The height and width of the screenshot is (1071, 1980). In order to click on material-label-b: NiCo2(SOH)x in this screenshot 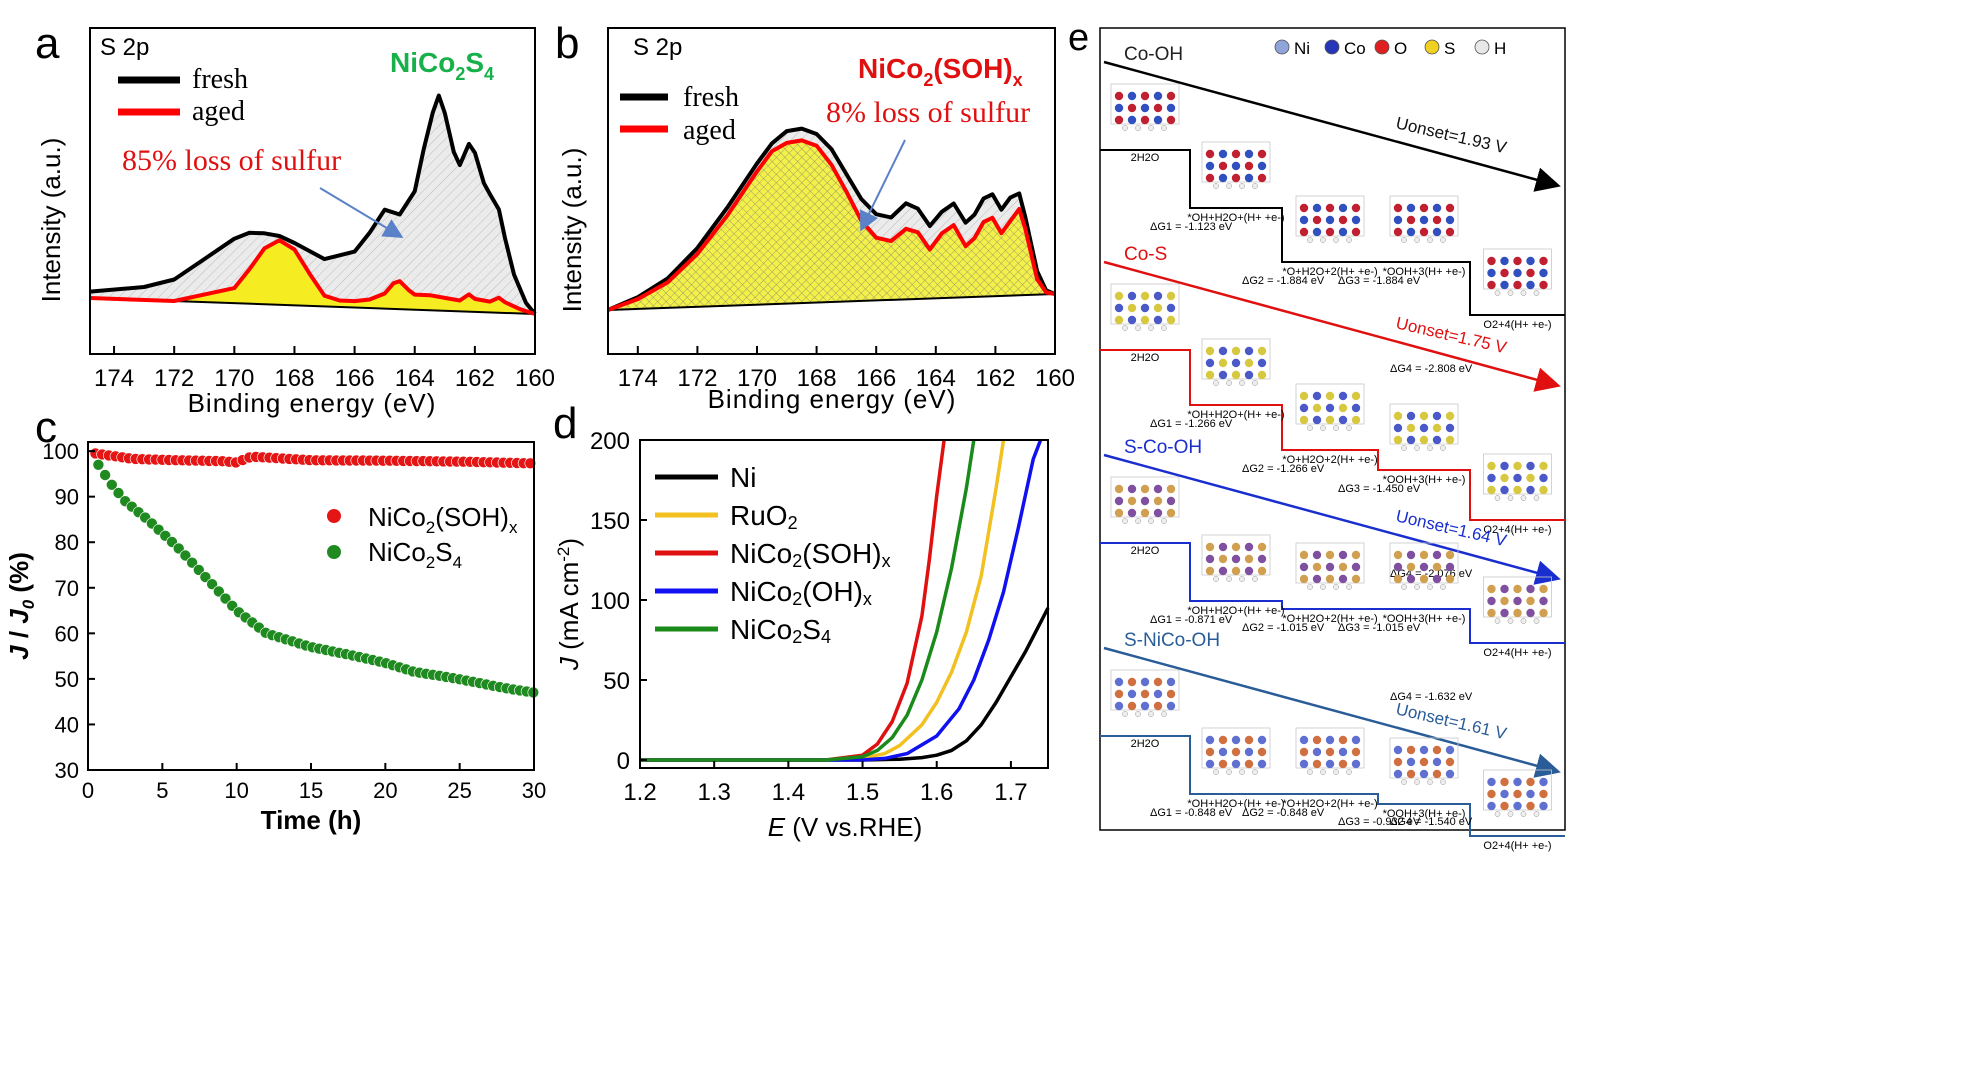, I will do `click(940, 71)`.